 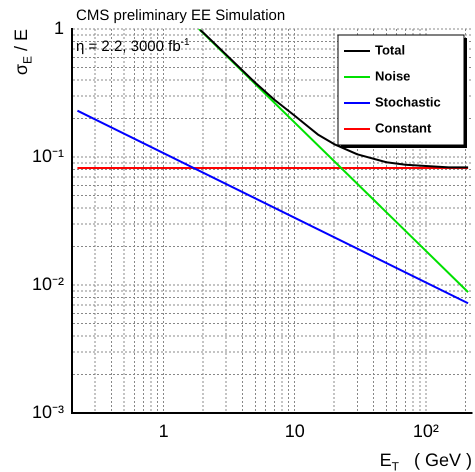 I want to click on y-tick-label: 1, so click(x=59, y=28).